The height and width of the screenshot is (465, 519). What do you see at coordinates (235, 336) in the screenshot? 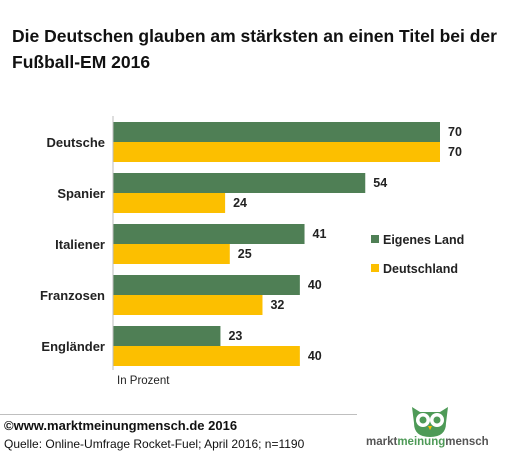
I see `data-label: 23` at bounding box center [235, 336].